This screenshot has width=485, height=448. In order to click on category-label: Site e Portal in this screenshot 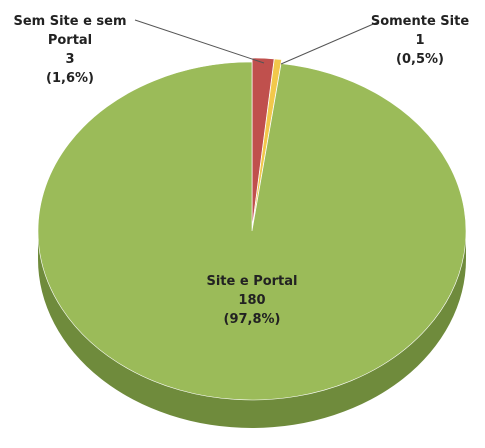, I will do `click(252, 281)`.